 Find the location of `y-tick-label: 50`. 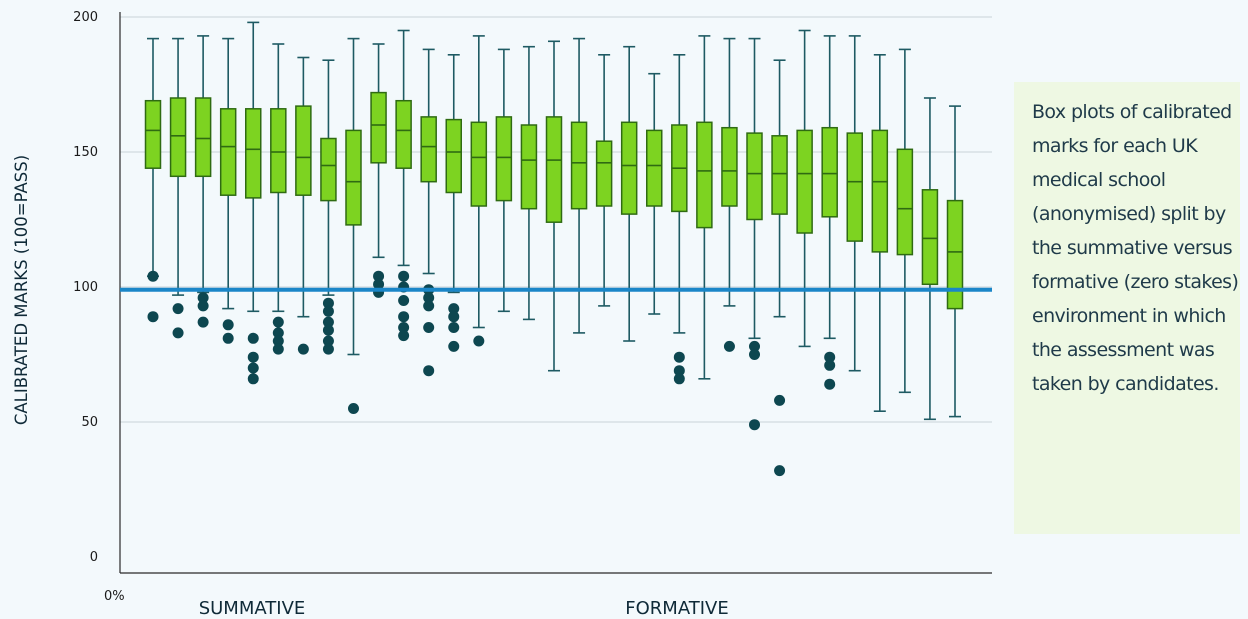

y-tick-label: 50 is located at coordinates (89, 422).